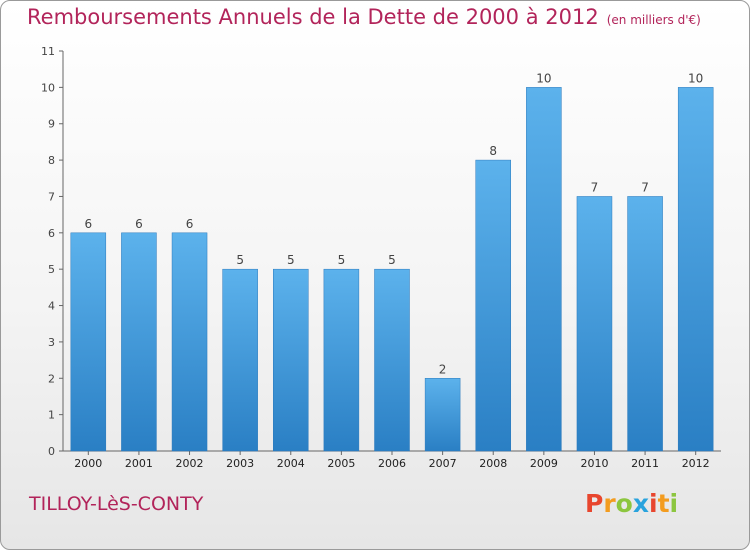  Describe the element at coordinates (51, 196) in the screenshot. I see `y-tick-label: 7` at that location.